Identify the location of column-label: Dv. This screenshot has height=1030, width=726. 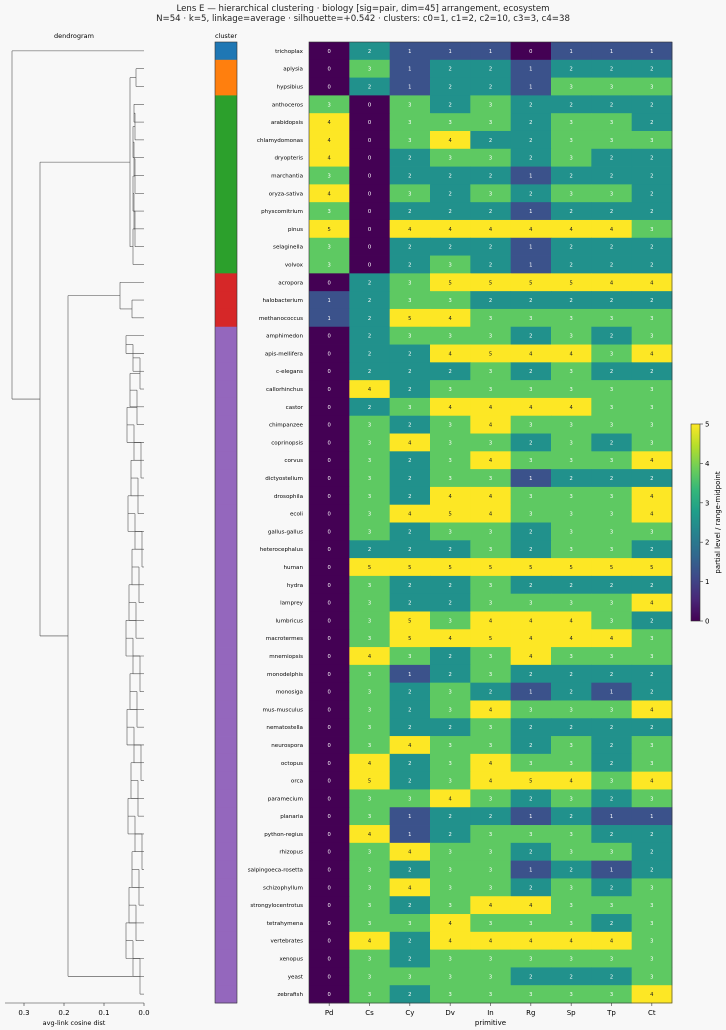
(450, 1013).